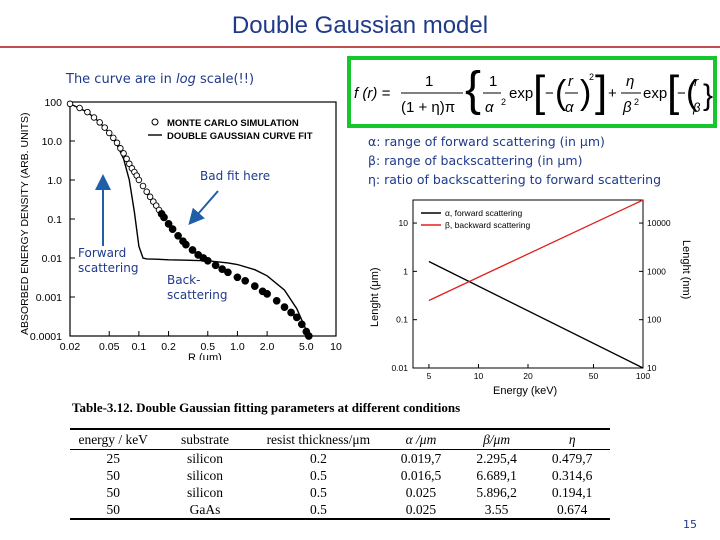 The image size is (720, 540). Describe the element at coordinates (521, 93) in the screenshot. I see `formula-exp1: exp` at that location.